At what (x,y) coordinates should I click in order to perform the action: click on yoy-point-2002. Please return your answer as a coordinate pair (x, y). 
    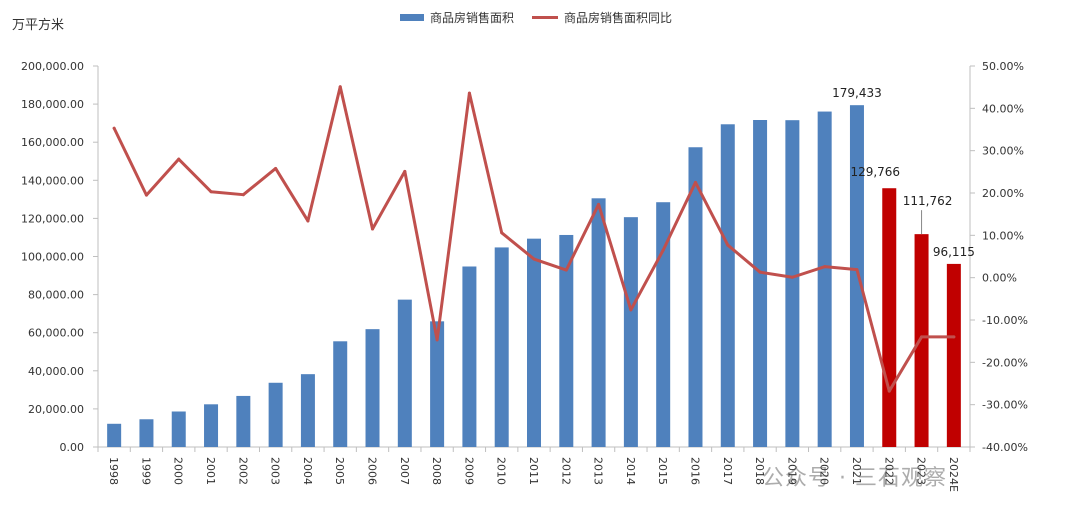
    Looking at the image, I should click on (243, 195).